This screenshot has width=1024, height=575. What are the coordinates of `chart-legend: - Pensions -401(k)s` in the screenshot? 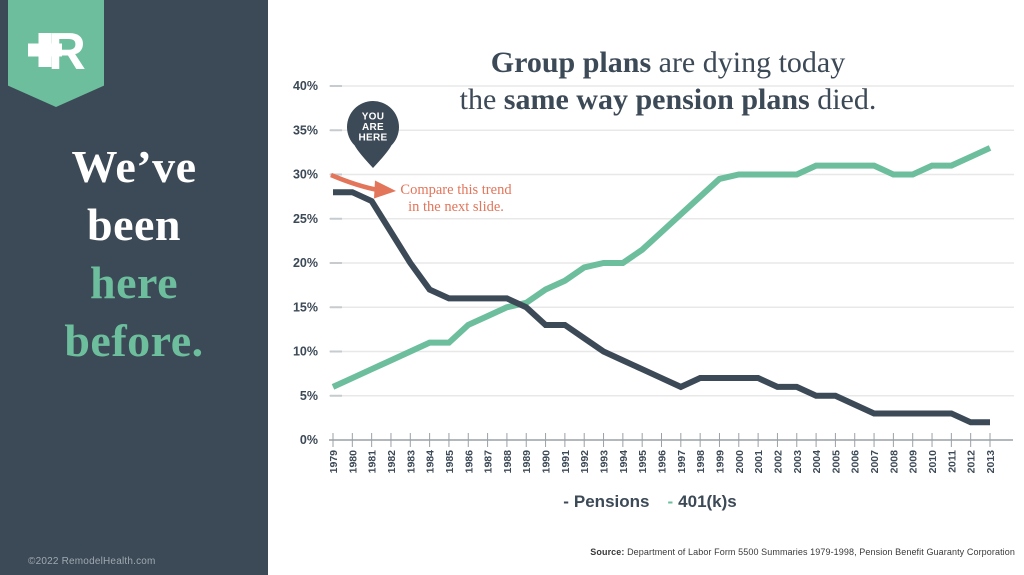 It's located at (650, 502).